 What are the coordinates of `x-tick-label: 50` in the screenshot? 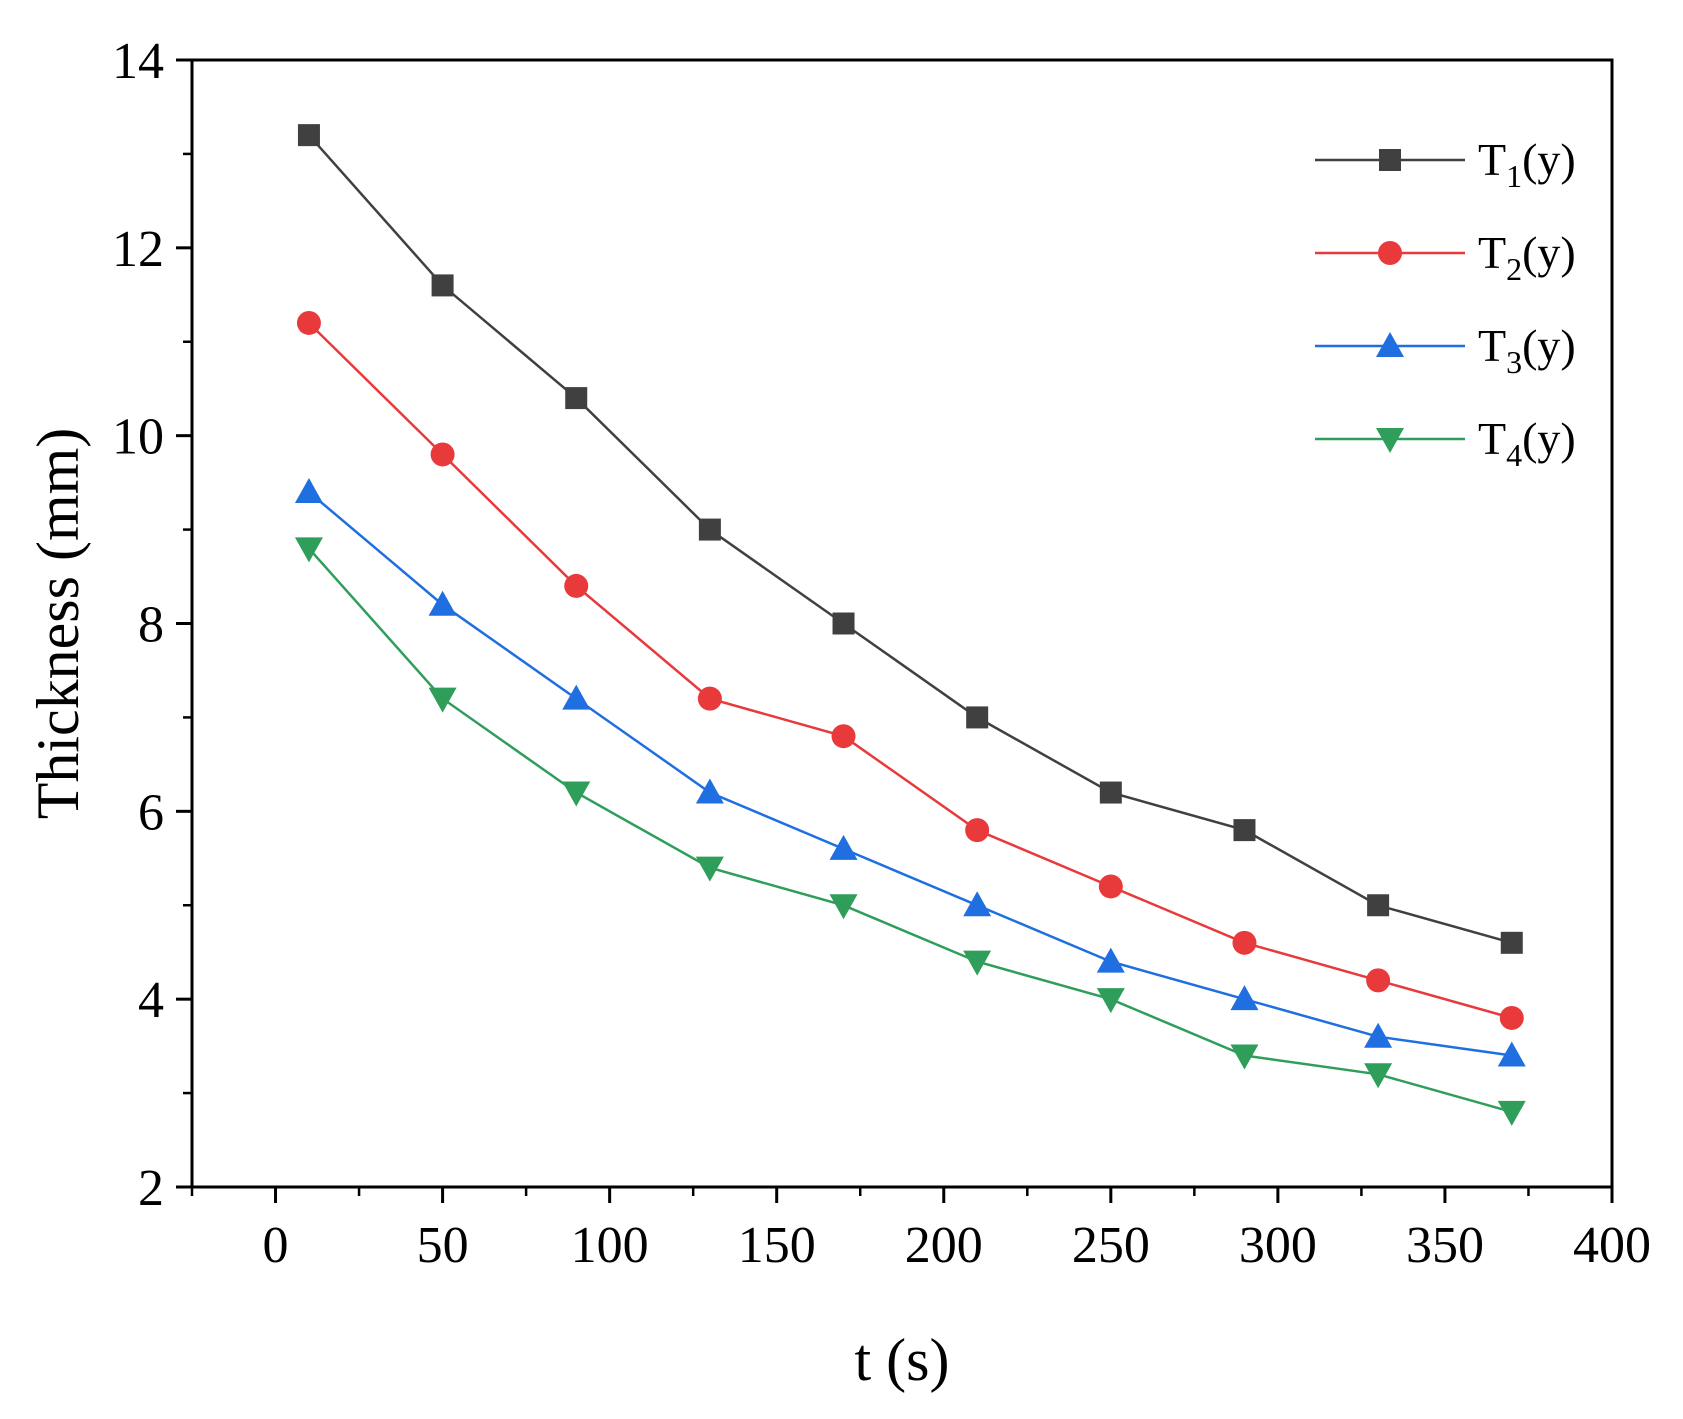 It's located at (443, 1245).